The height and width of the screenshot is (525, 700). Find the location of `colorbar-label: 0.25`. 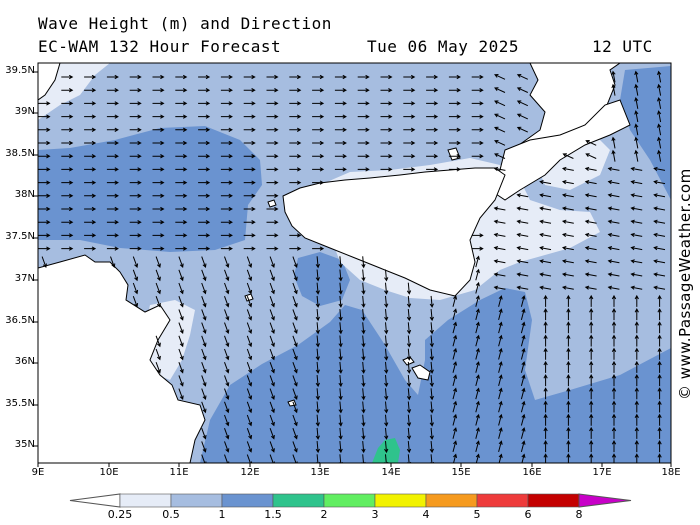

colorbar-label: 0.25 is located at coordinates (120, 514).